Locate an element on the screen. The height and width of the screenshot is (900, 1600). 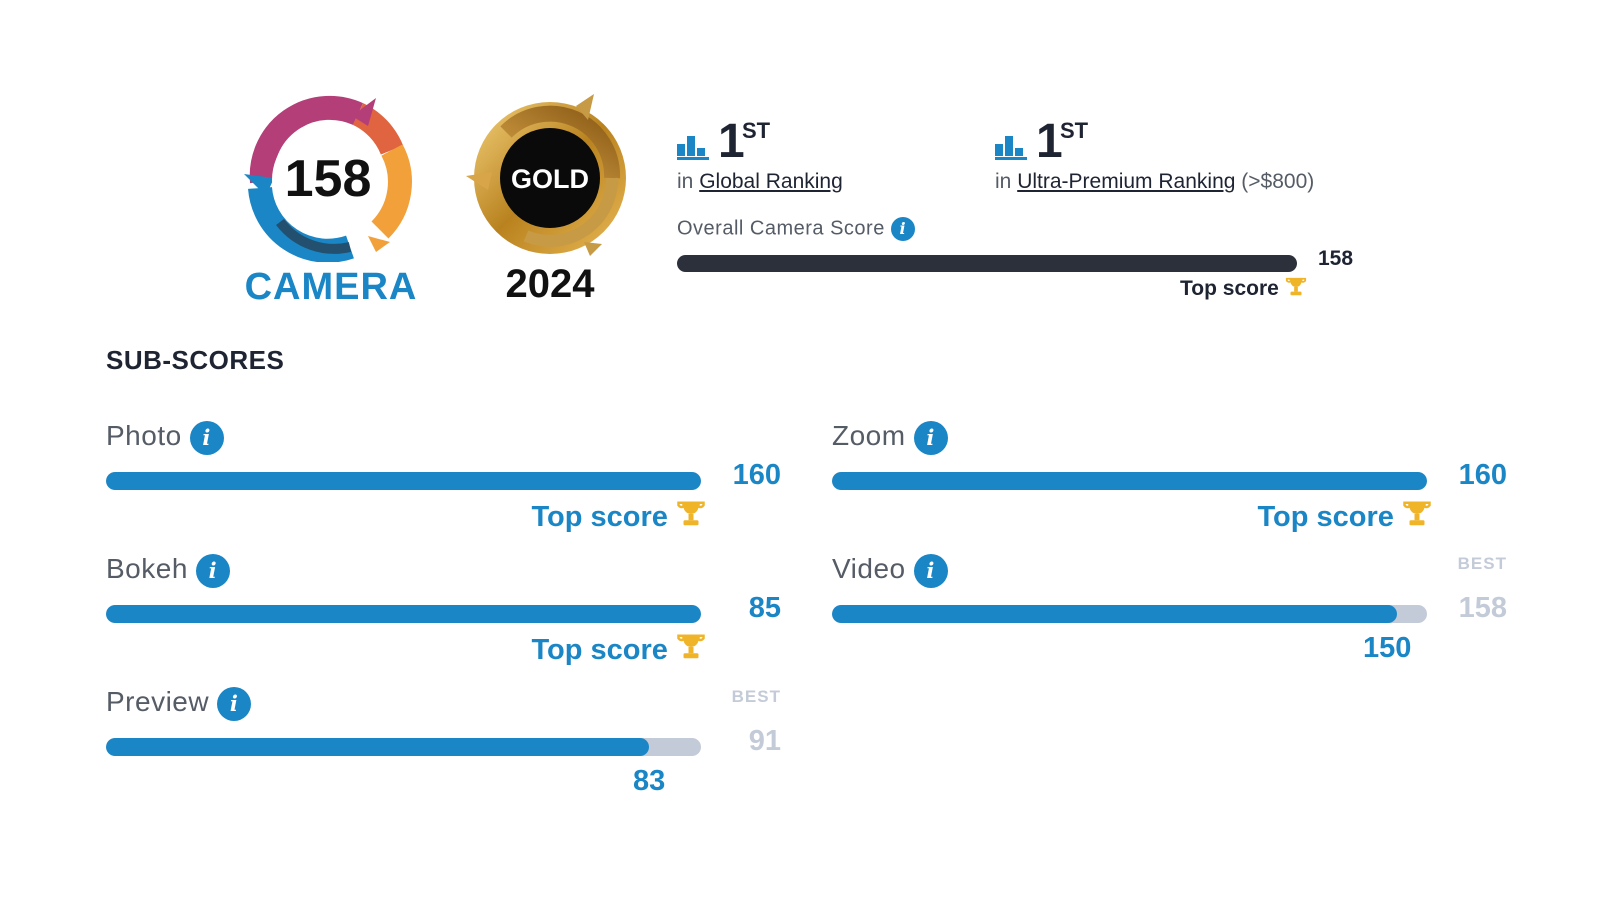
subscore-label-text: Photo is located at coordinates (144, 435).